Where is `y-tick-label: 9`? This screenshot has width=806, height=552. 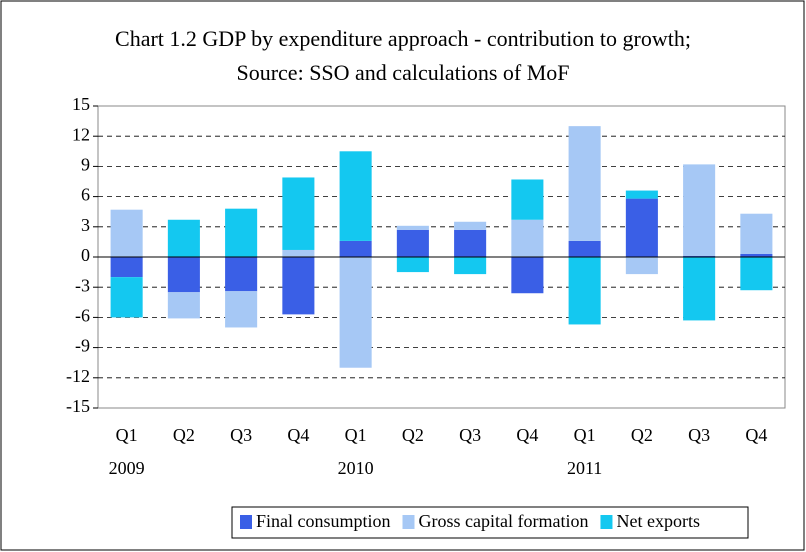
y-tick-label: 9 is located at coordinates (85, 165).